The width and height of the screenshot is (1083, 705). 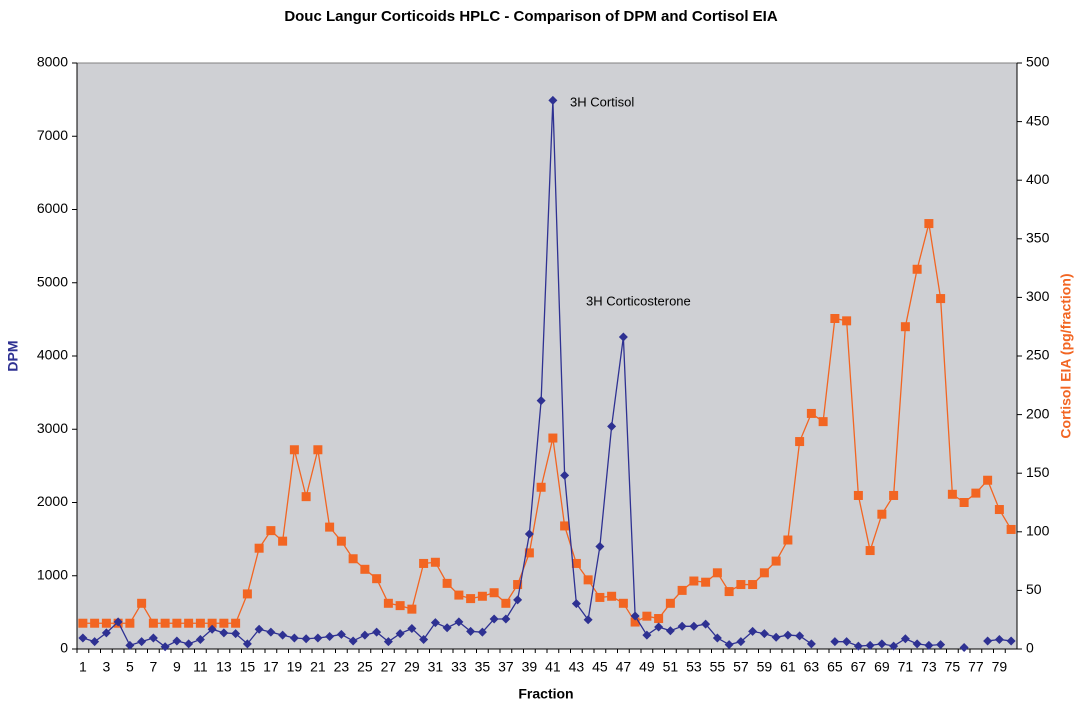 What do you see at coordinates (295, 667) in the screenshot?
I see `x-tick-label: 19` at bounding box center [295, 667].